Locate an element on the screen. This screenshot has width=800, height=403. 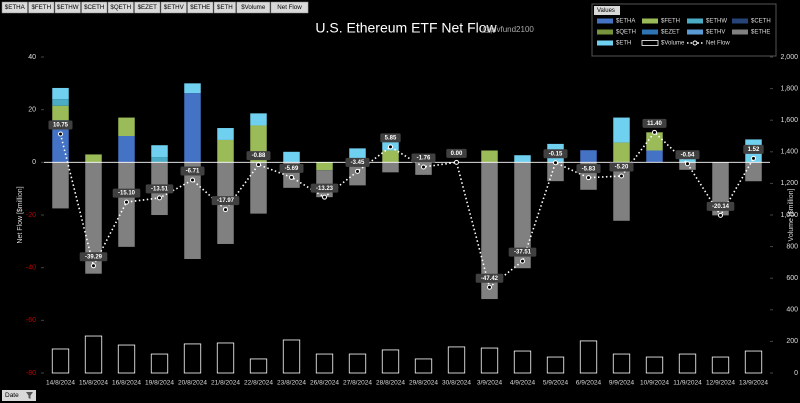
y-tick-label: 20 is located at coordinates (32, 110).